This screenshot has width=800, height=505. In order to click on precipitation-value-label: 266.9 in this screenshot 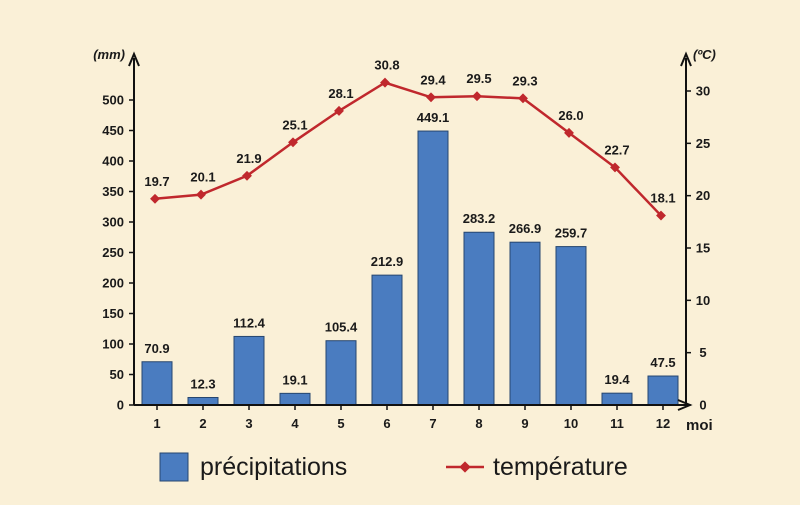, I will do `click(525, 228)`.